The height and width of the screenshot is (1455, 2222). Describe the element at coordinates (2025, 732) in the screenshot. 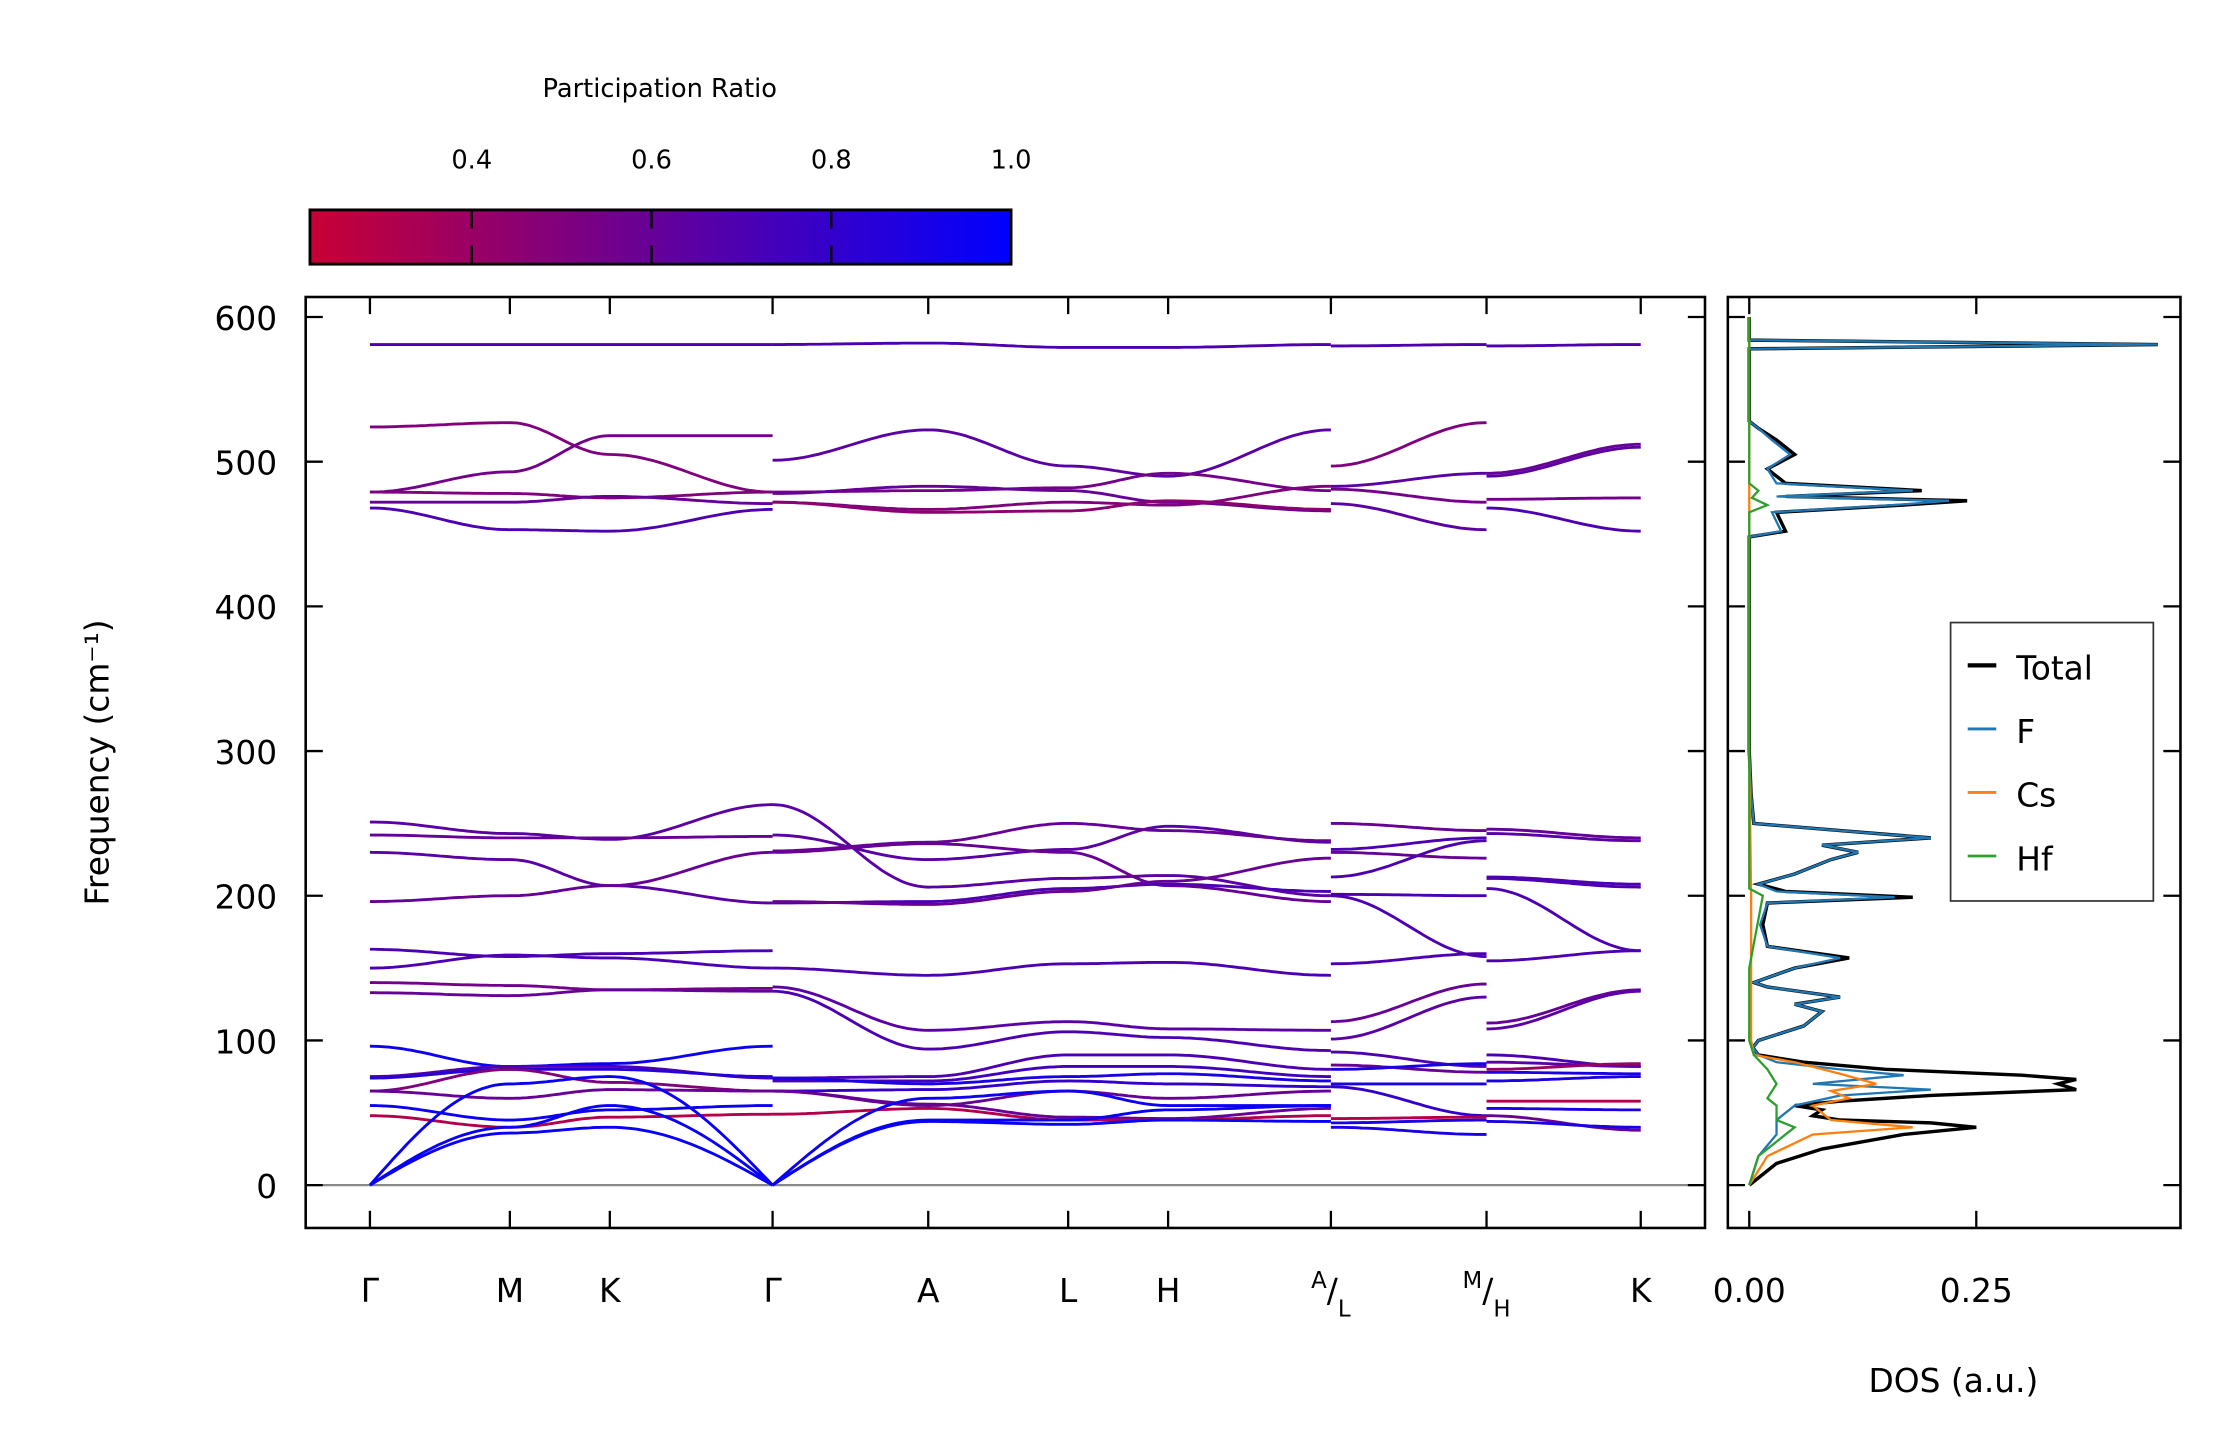

I see `legend-label: F` at that location.